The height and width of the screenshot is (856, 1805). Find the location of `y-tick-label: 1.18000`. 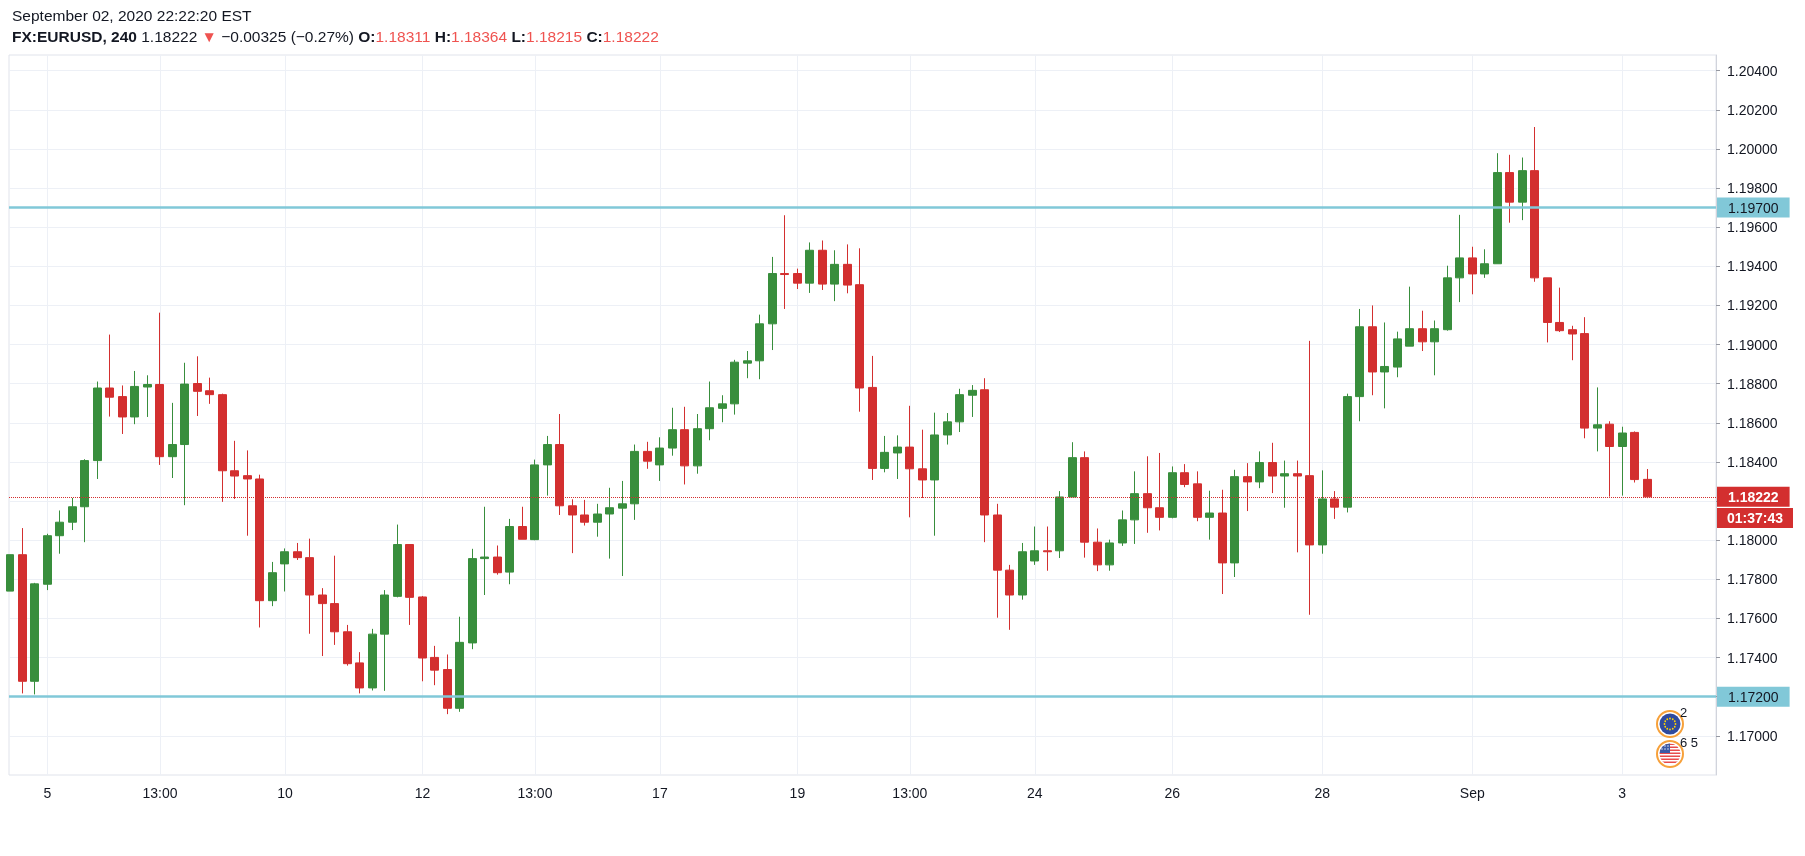

y-tick-label: 1.18000 is located at coordinates (1752, 540).